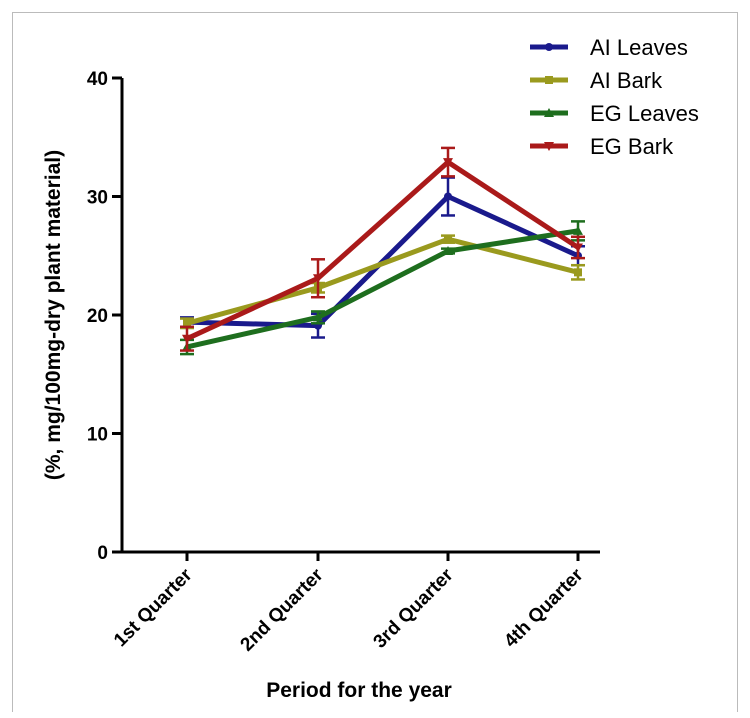 The width and height of the screenshot is (750, 718). What do you see at coordinates (97, 316) in the screenshot?
I see `y-tick-label: 20` at bounding box center [97, 316].